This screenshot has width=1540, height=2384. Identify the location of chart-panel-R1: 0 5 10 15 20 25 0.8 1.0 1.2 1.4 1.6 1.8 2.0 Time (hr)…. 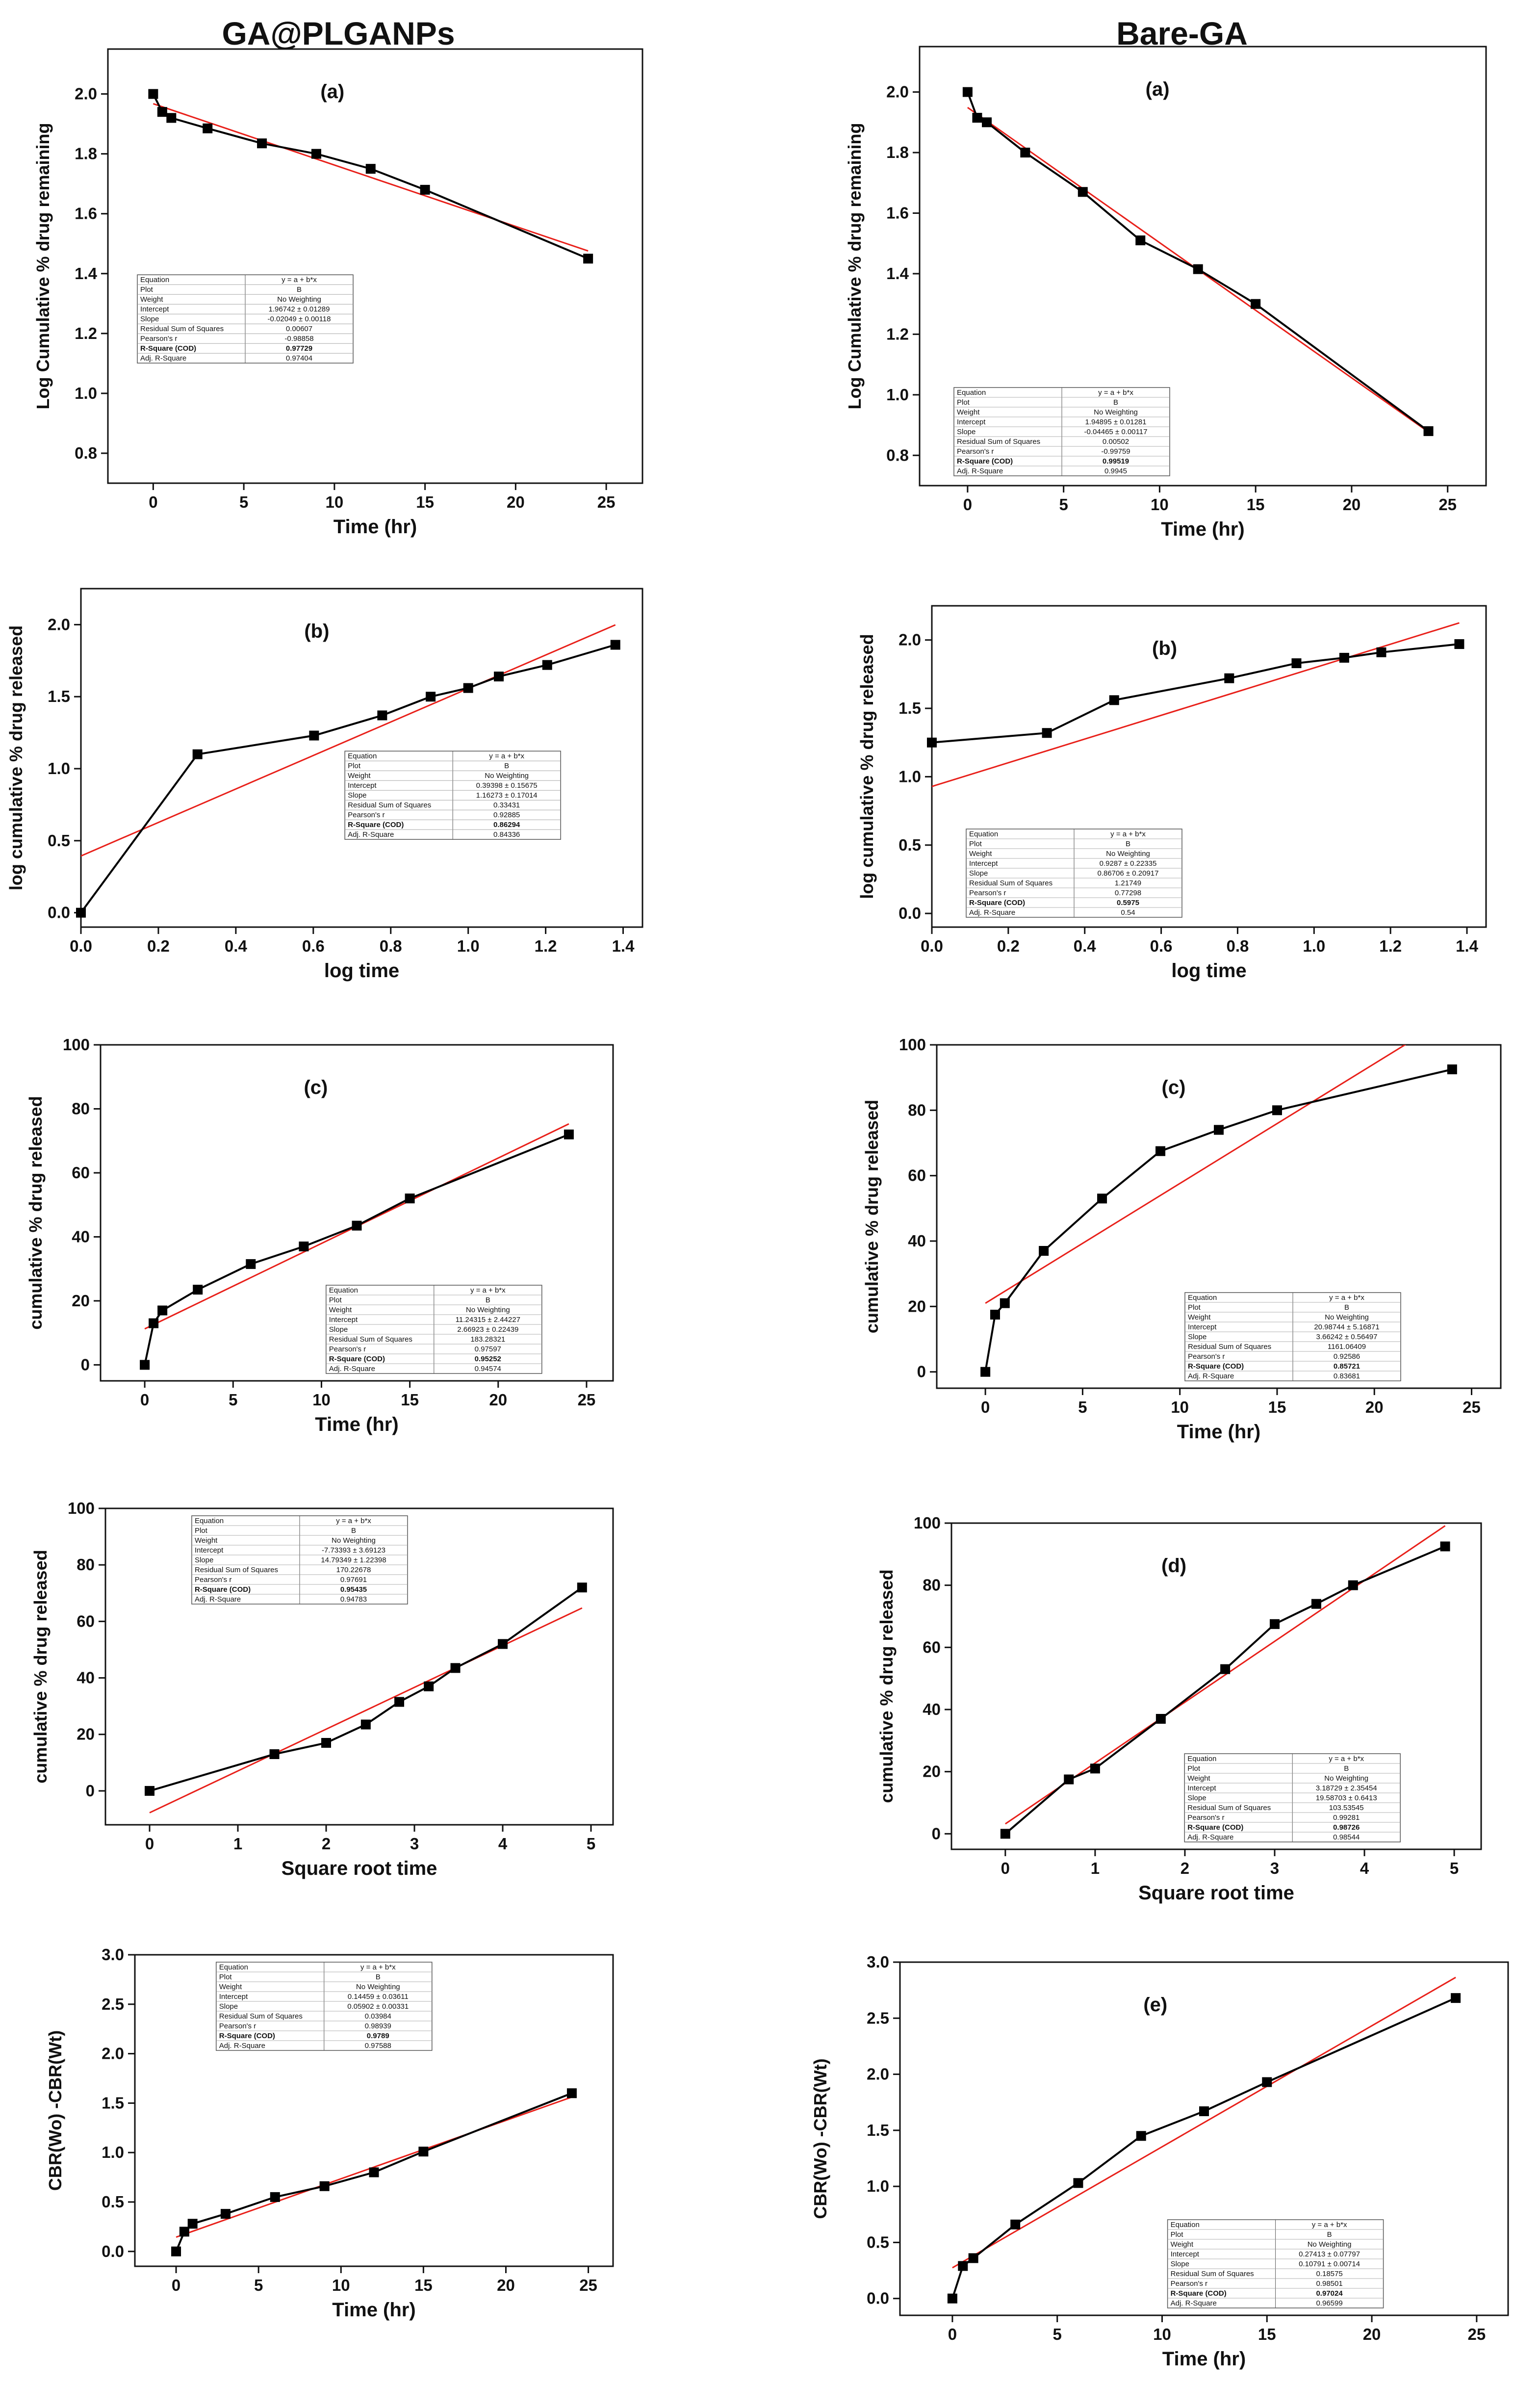
(1166, 293).